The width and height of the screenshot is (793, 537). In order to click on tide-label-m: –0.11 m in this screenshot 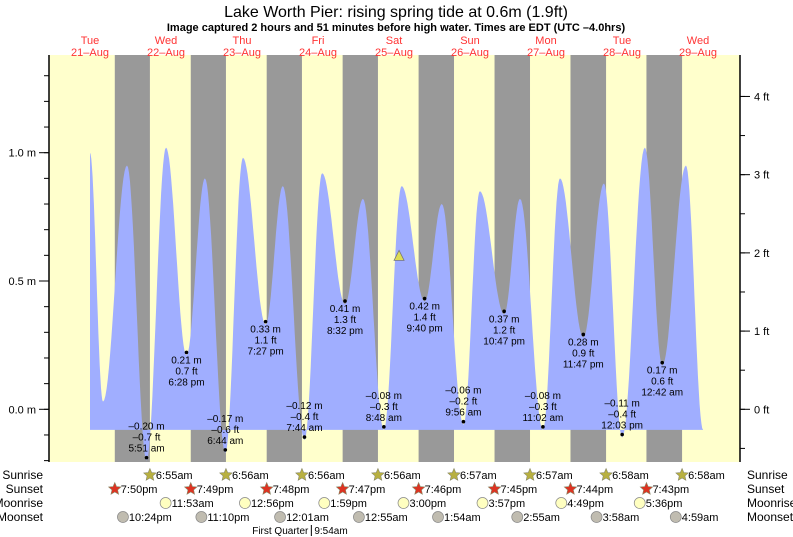, I will do `click(621, 404)`.